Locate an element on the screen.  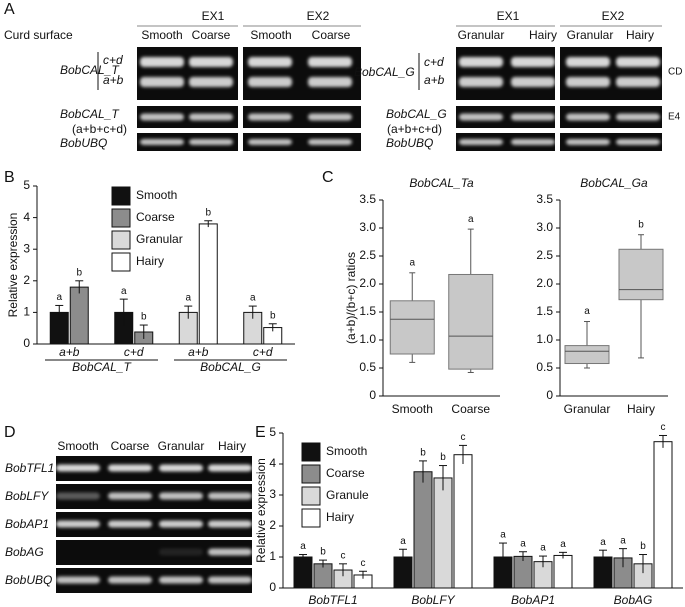
y-tick-label: 3.5 is located at coordinates (367, 199).